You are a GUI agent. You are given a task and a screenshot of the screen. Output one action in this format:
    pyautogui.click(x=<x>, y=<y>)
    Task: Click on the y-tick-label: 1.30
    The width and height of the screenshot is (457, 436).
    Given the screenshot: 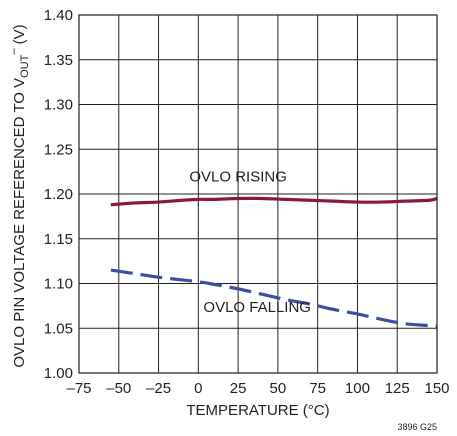 What is the action you would take?
    pyautogui.click(x=58, y=105)
    